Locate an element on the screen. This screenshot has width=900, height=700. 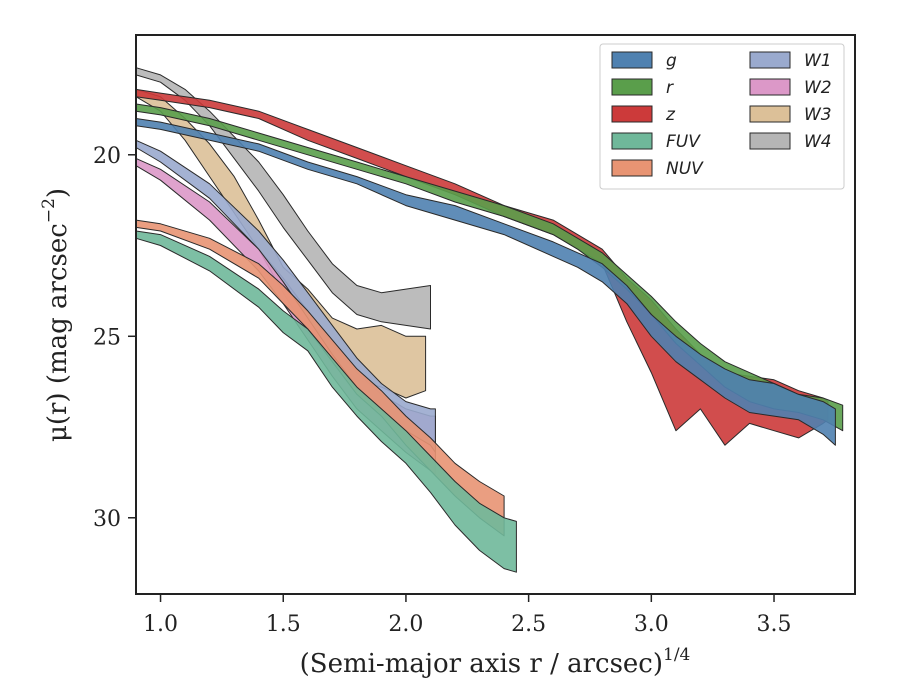
legend-label-r: r is located at coordinates (670, 88).